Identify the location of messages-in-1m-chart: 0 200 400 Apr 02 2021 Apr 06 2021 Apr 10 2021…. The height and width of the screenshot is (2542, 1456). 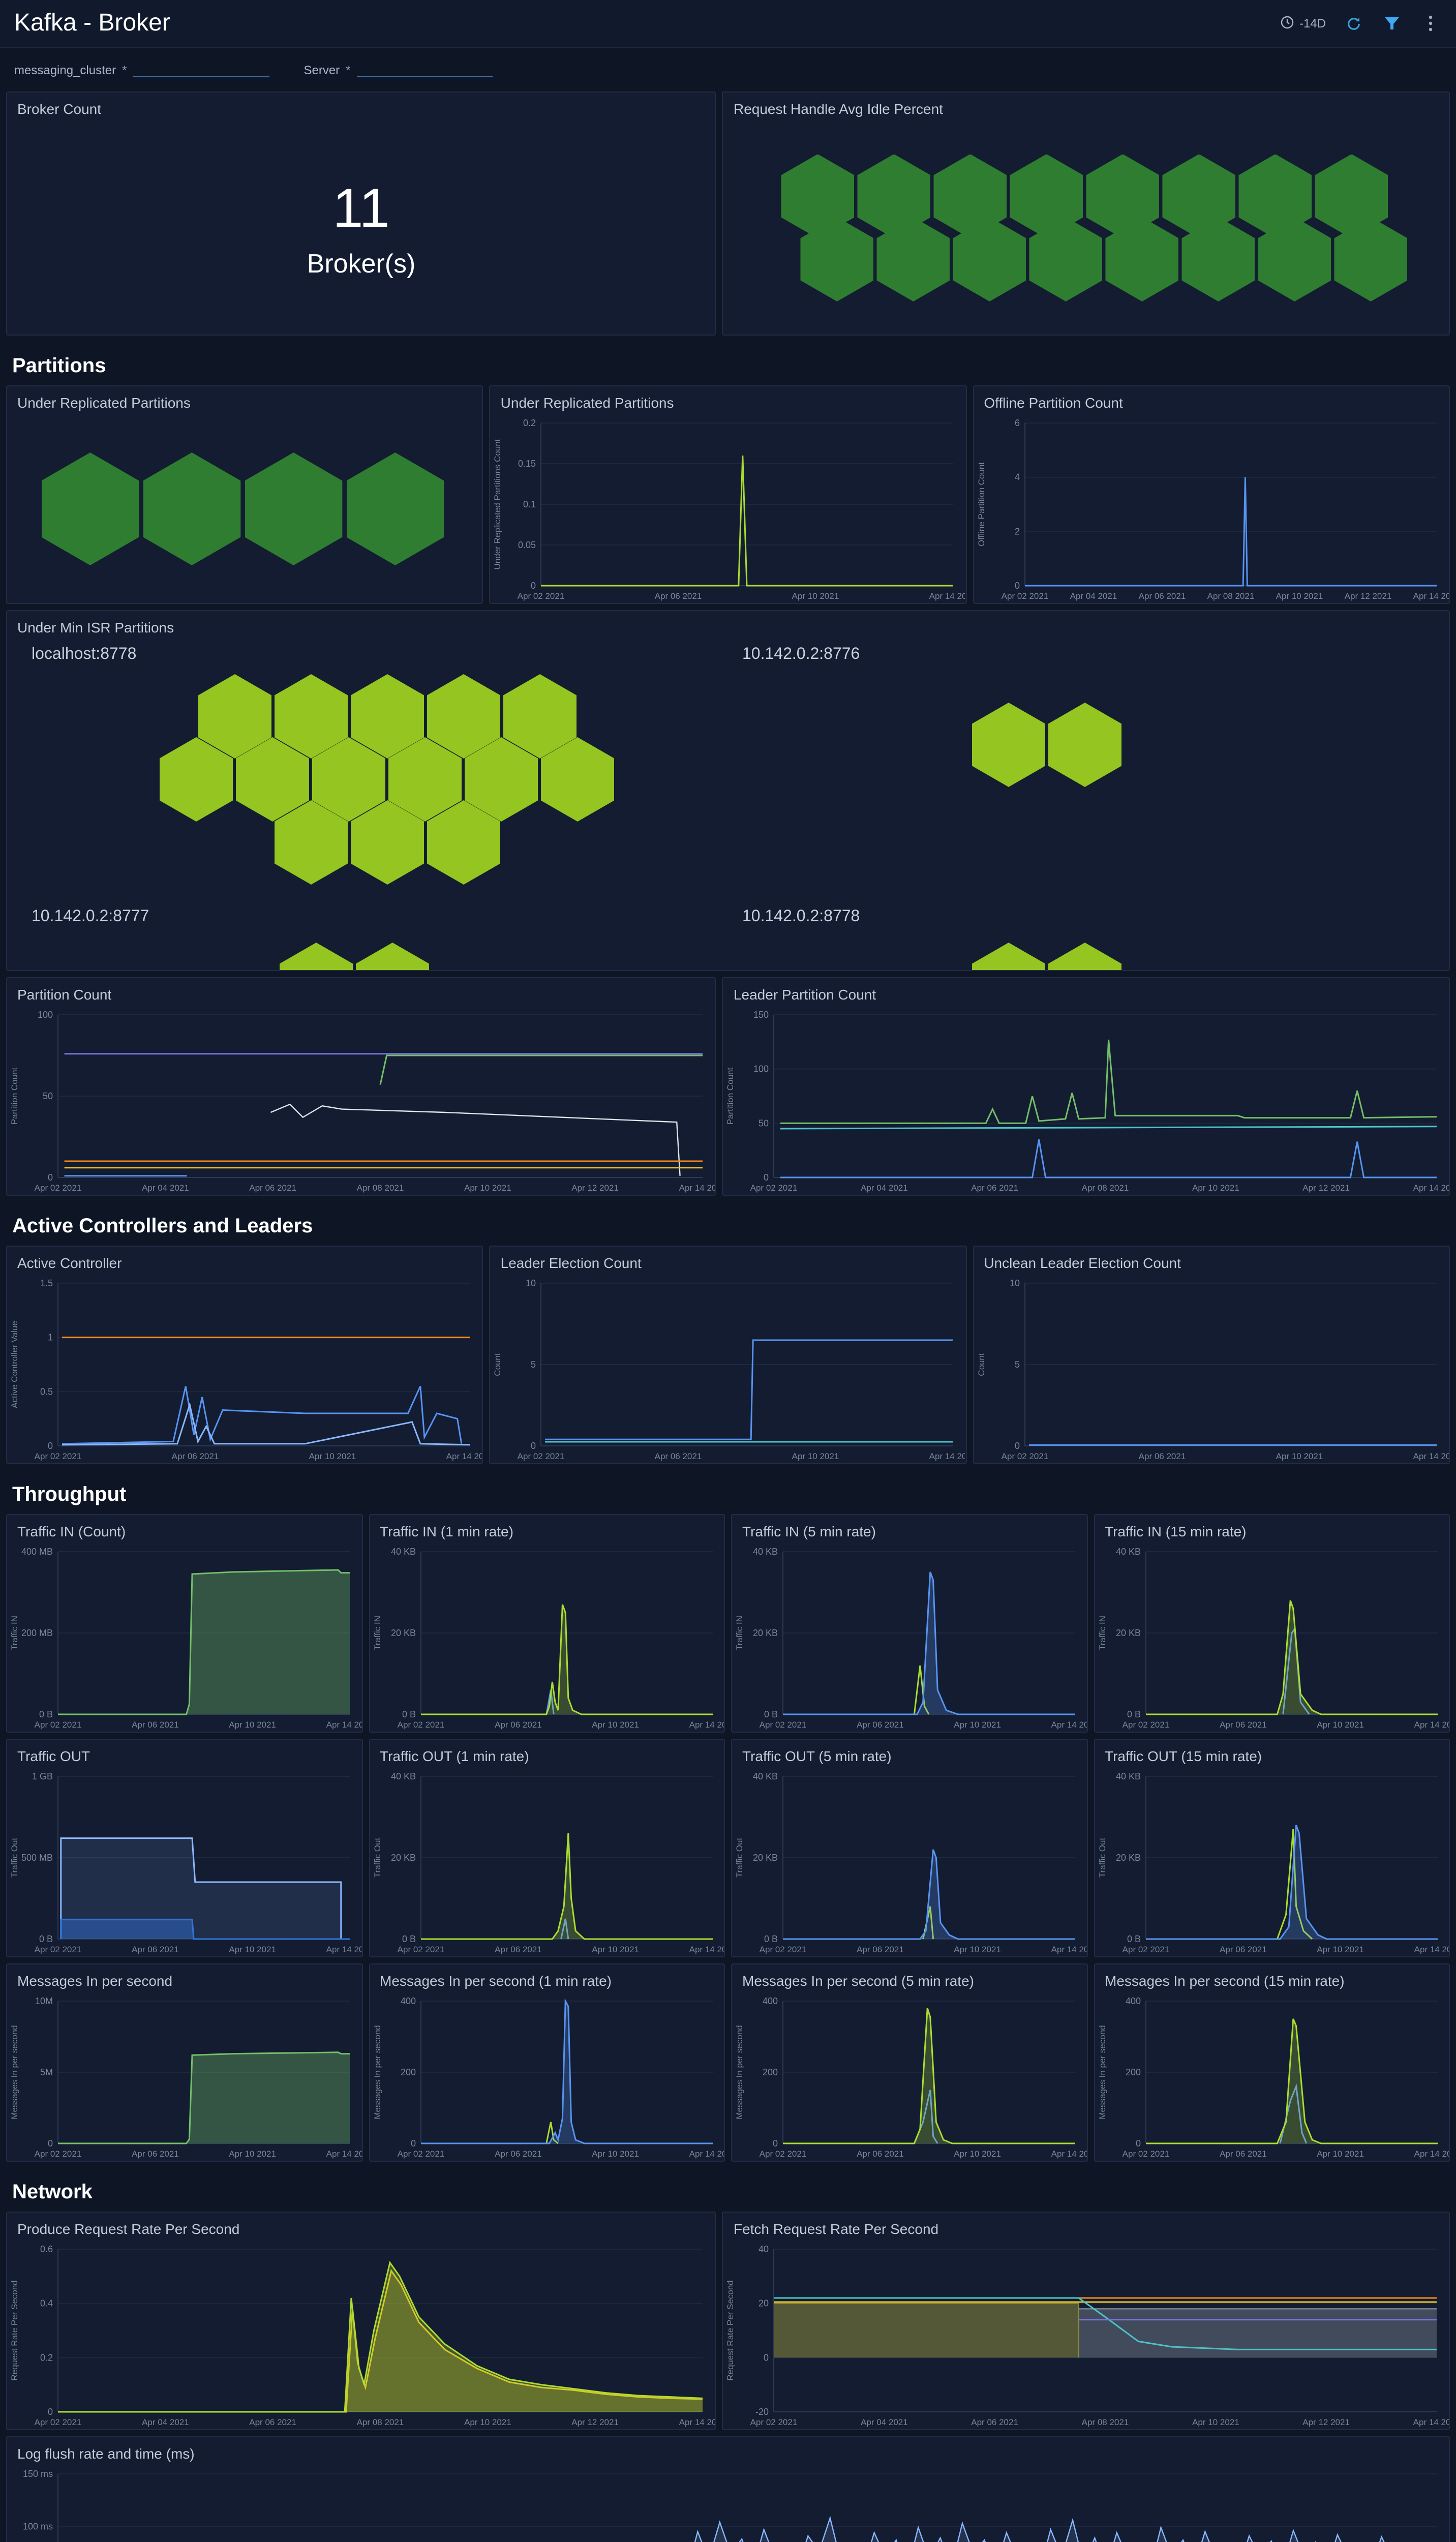
(547, 2077).